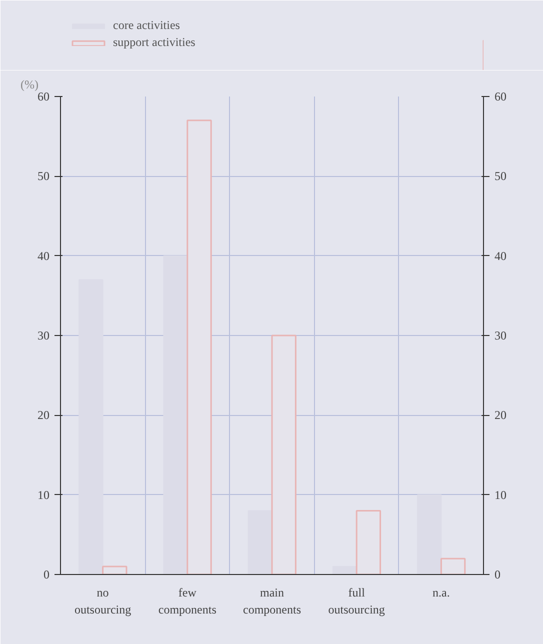 The width and height of the screenshot is (543, 644). Describe the element at coordinates (44, 495) in the screenshot. I see `y-tick-label: 10` at that location.